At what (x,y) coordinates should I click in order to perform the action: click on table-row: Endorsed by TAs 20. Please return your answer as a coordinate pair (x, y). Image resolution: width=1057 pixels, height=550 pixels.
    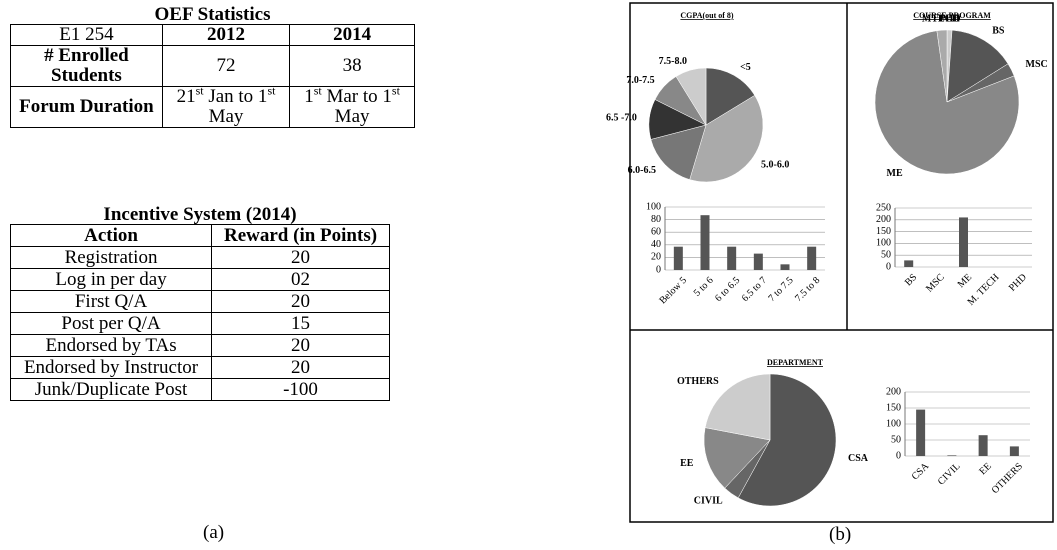
    Looking at the image, I should click on (199, 345).